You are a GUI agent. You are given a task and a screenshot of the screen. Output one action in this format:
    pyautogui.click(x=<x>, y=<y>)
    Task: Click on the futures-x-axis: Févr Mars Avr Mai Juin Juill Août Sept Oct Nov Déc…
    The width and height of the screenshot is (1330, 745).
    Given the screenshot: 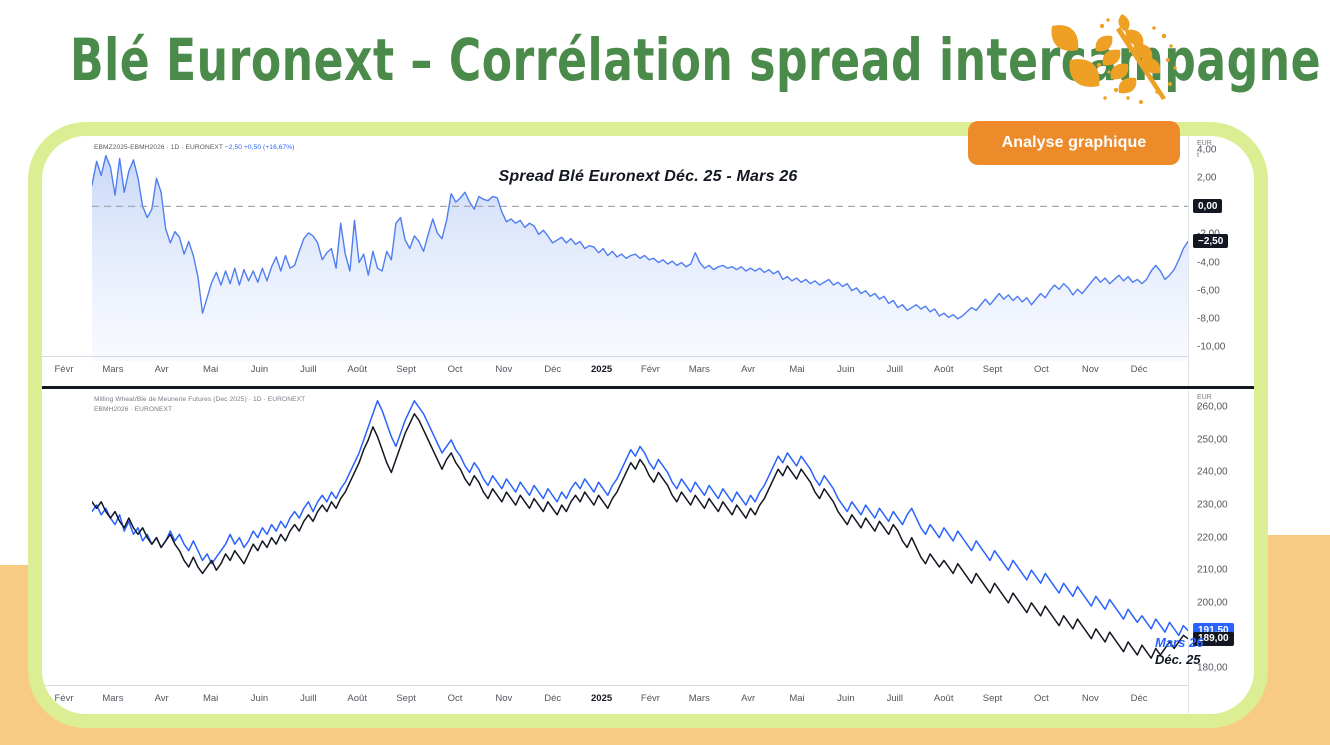 What is the action you would take?
    pyautogui.click(x=615, y=698)
    